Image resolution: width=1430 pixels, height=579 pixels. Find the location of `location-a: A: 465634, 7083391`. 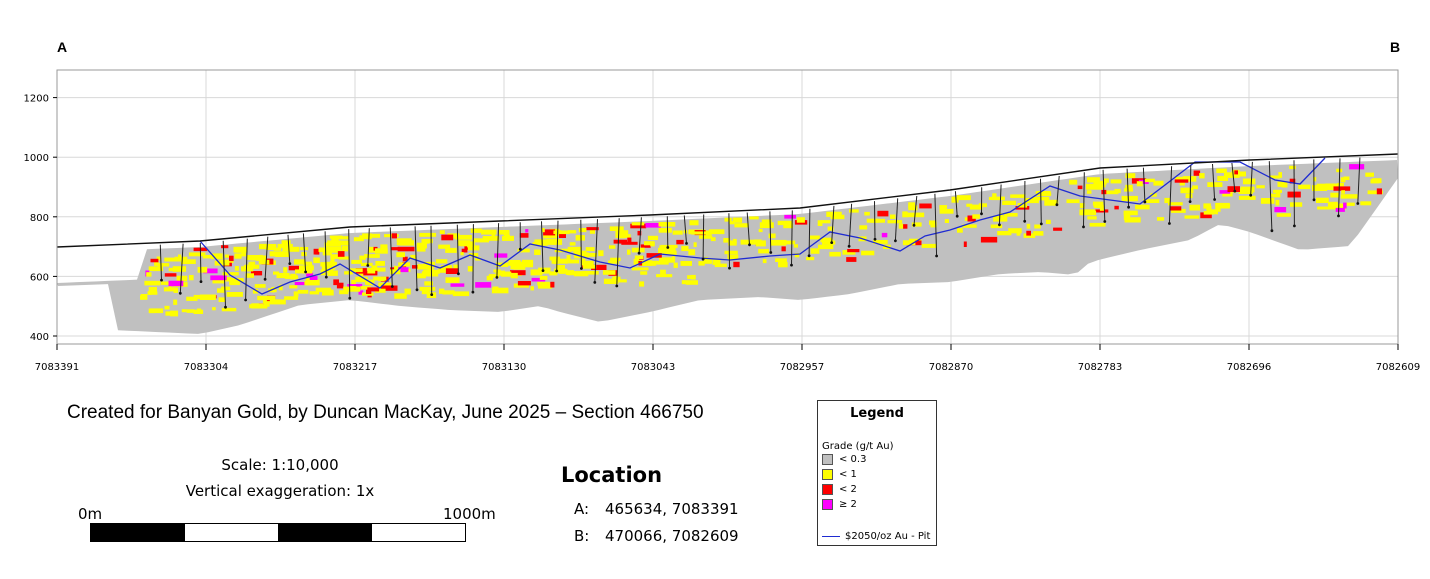

location-a: A: 465634, 7083391 is located at coordinates (656, 509).